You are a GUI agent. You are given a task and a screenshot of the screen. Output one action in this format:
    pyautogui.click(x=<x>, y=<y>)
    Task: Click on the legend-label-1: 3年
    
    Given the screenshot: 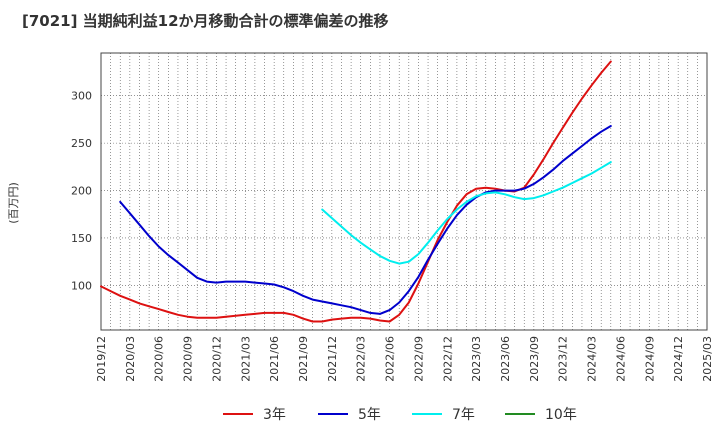 What is the action you would take?
    pyautogui.click(x=274, y=415)
    